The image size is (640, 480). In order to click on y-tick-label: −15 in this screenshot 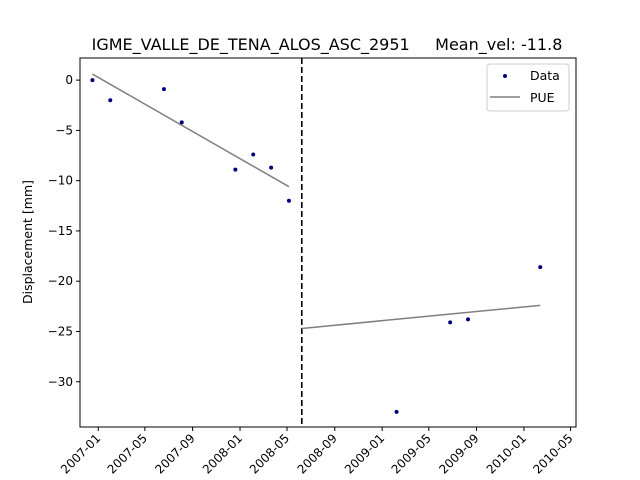, I will do `click(60, 231)`.